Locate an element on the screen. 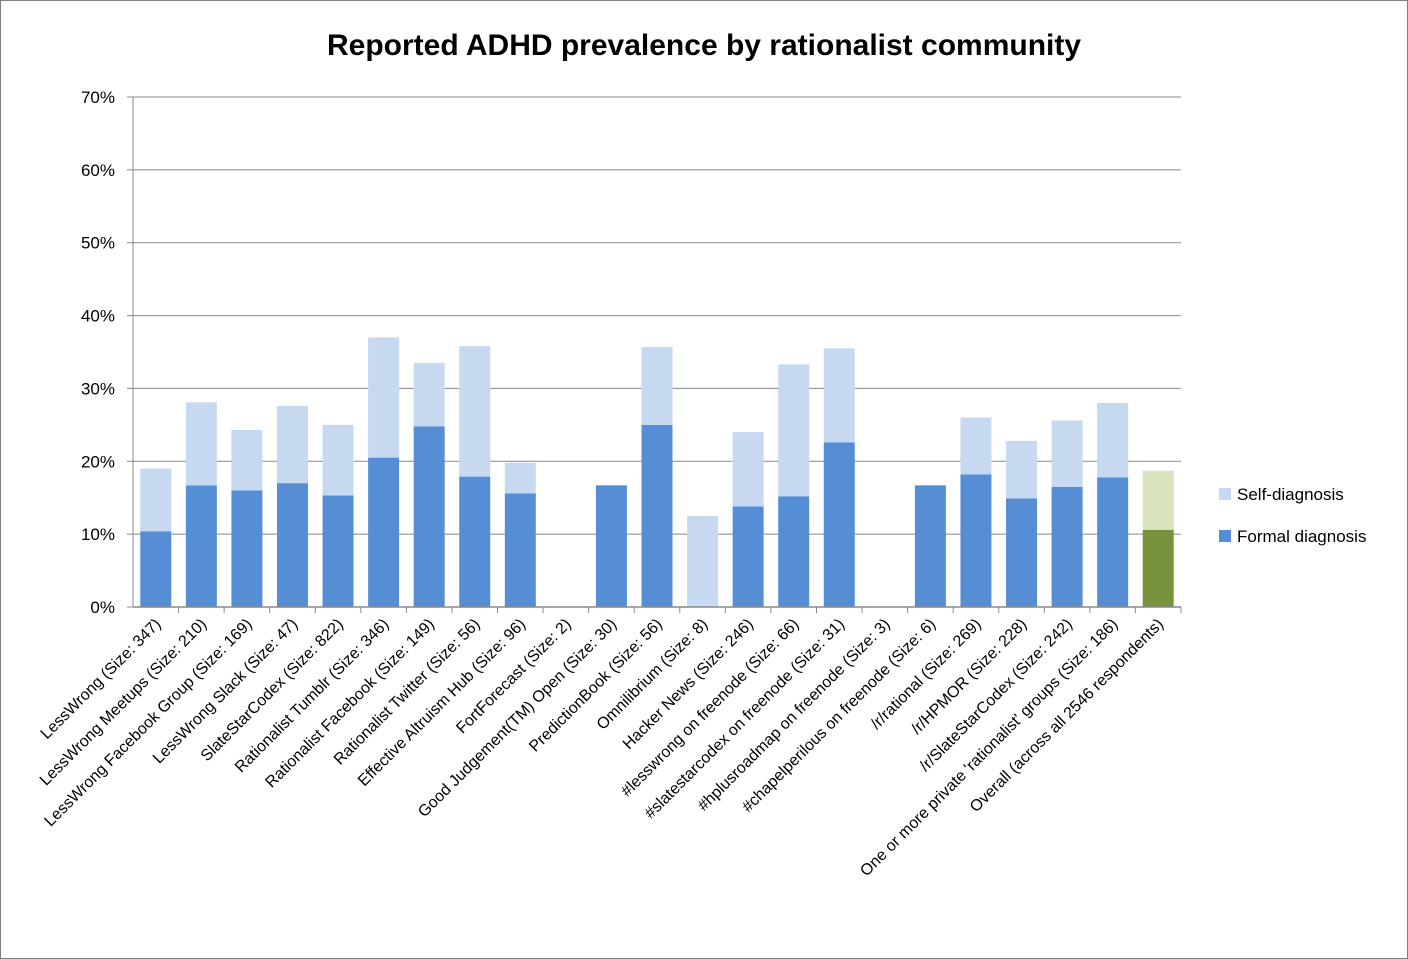 This screenshot has width=1408, height=959. y-tick-label: 30% is located at coordinates (98, 388).